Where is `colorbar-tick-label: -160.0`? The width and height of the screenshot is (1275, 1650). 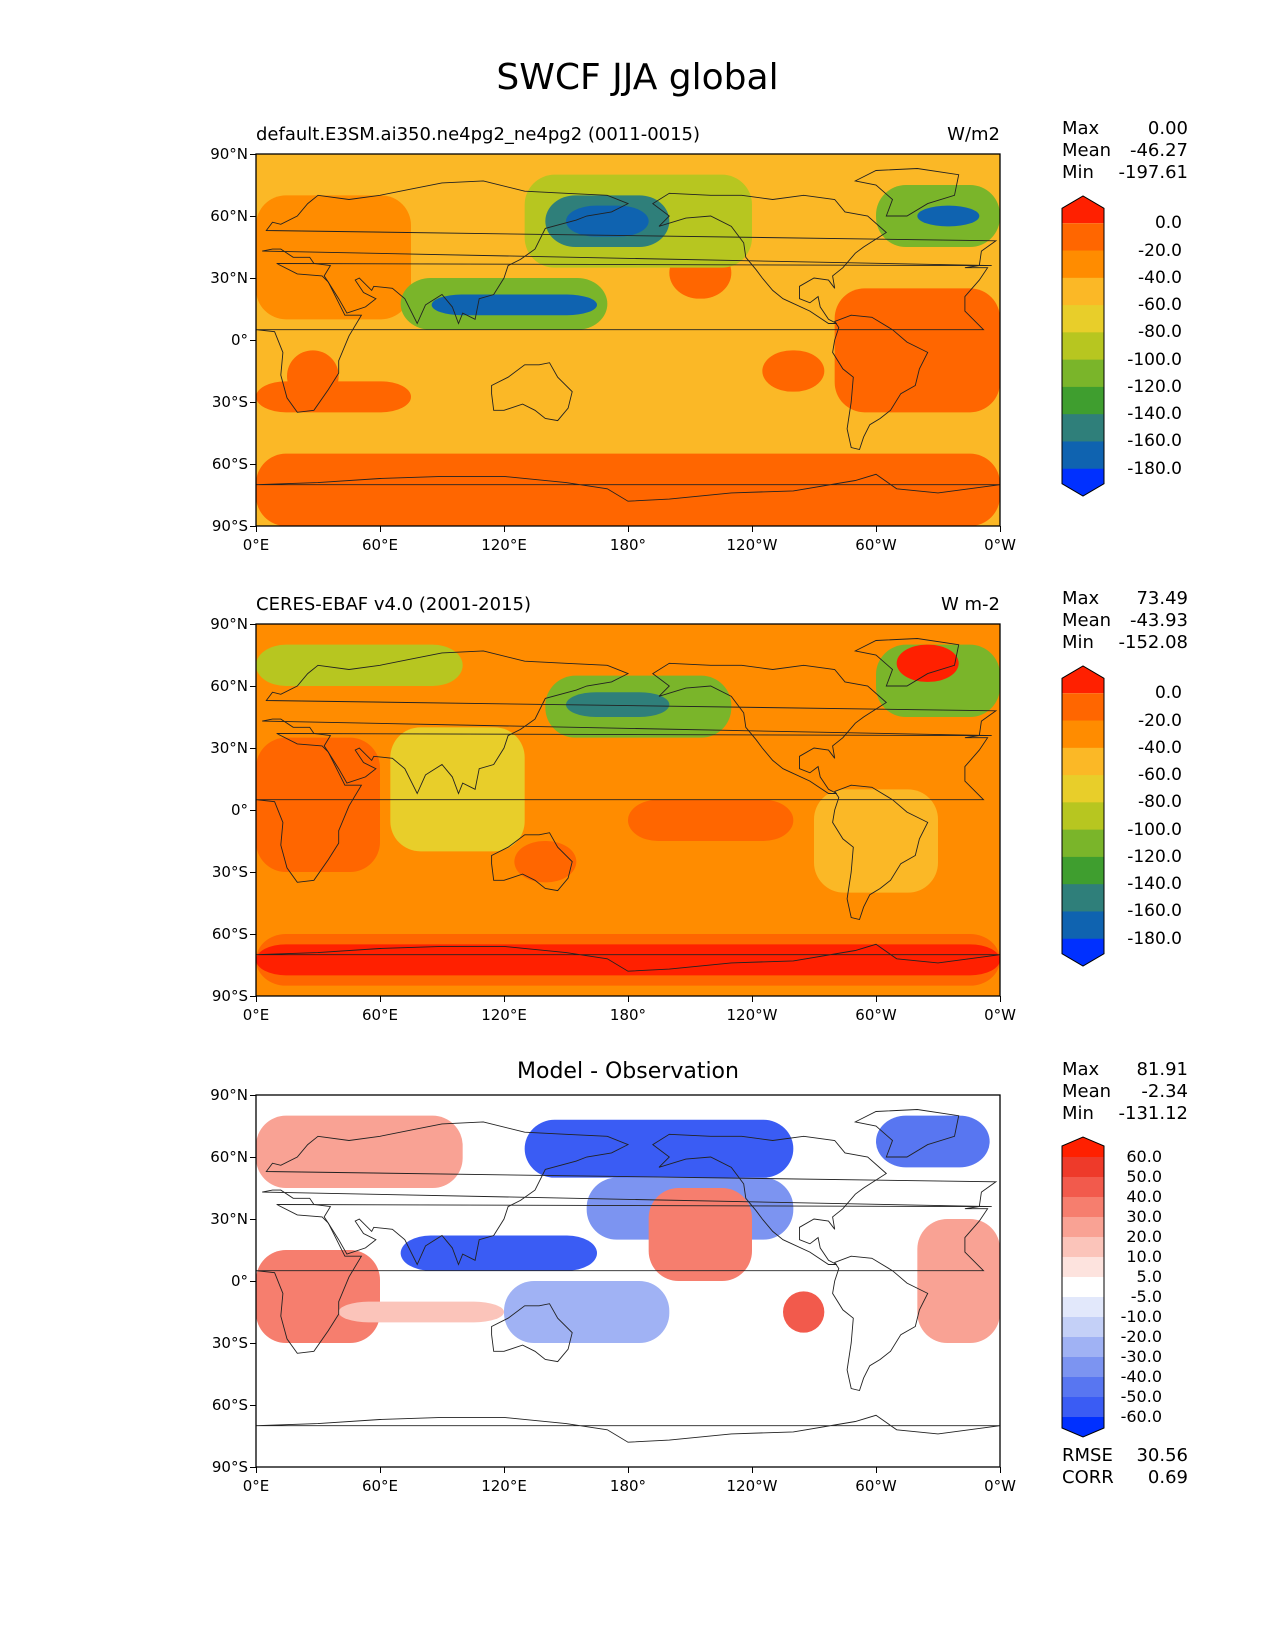 colorbar-tick-label: -160.0 is located at coordinates (1154, 441).